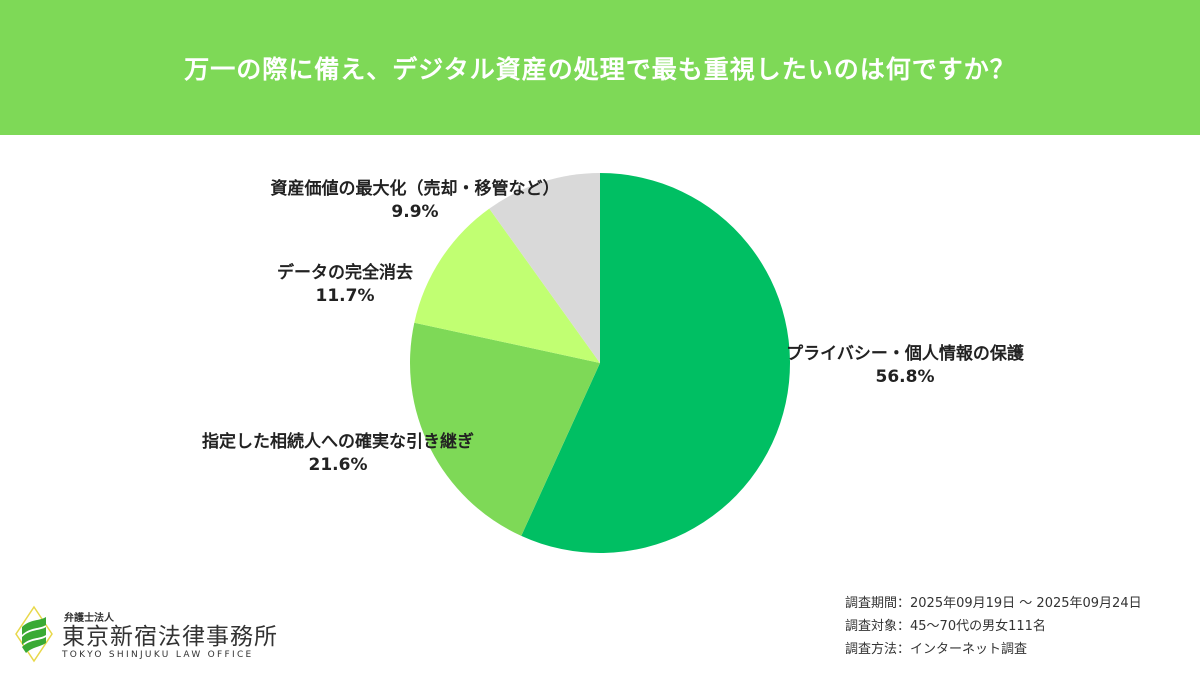  What do you see at coordinates (936, 649) in the screenshot?
I see `survey-method: 調査方法：インターネット調査` at bounding box center [936, 649].